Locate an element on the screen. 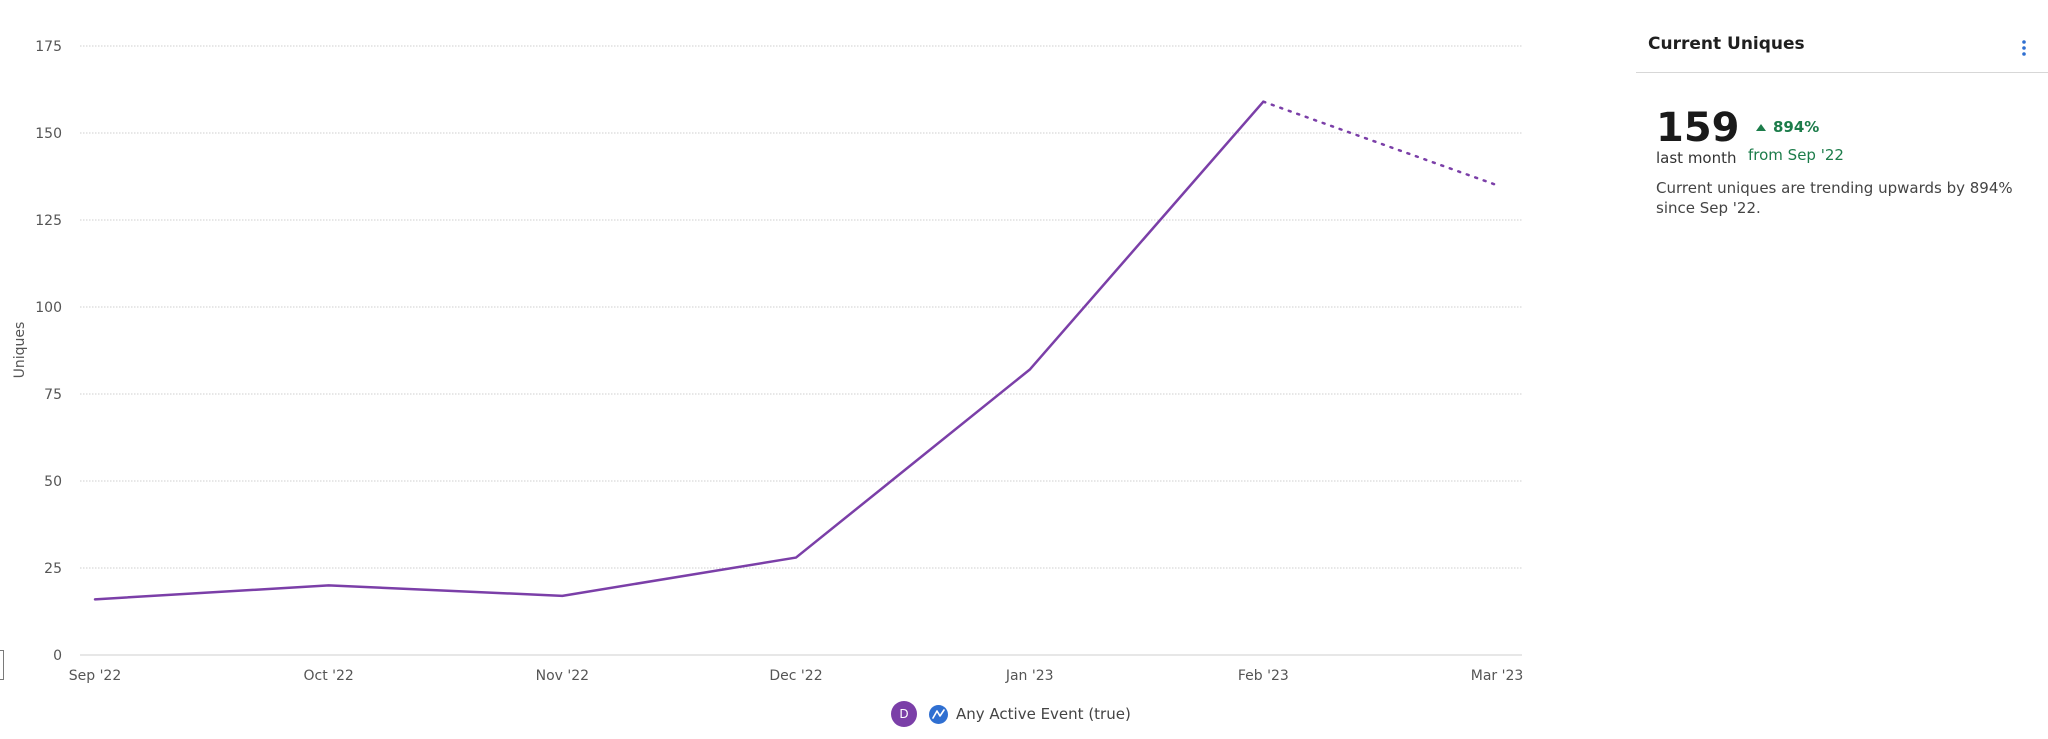  vertical-ellipsis-icon is located at coordinates (2024, 48).